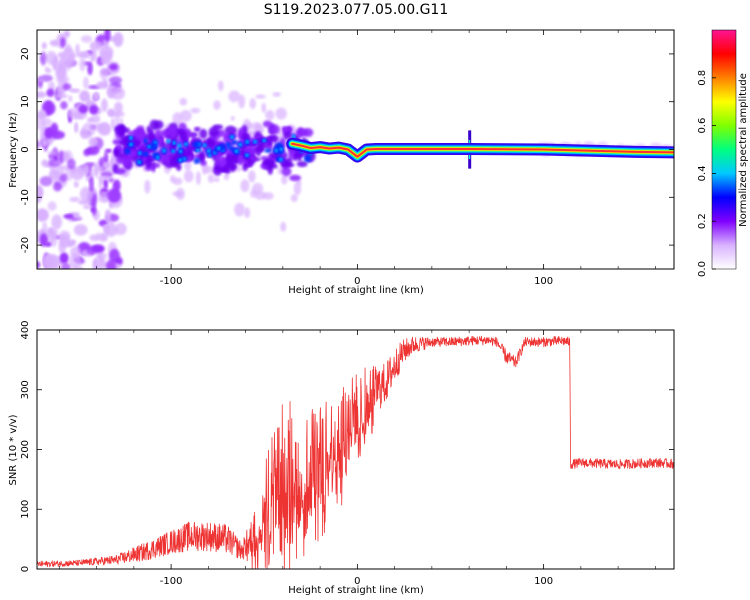 This screenshot has width=750, height=600. Describe the element at coordinates (357, 581) in the screenshot. I see `snr-x-tick-label: 0` at that location.